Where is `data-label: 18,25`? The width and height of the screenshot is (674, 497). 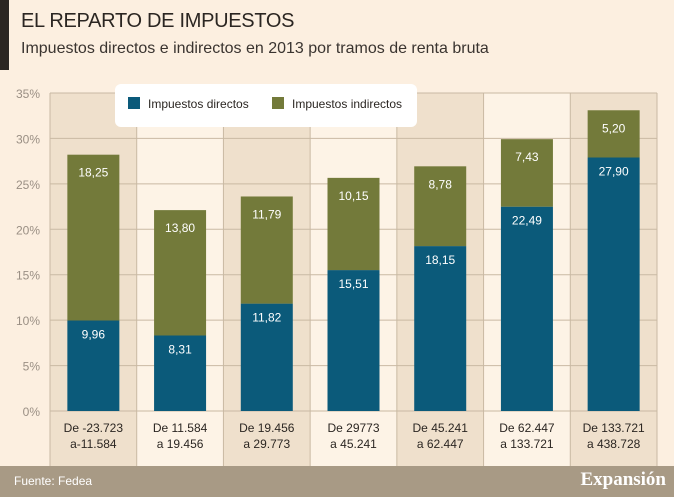
data-label: 18,25 is located at coordinates (93, 173).